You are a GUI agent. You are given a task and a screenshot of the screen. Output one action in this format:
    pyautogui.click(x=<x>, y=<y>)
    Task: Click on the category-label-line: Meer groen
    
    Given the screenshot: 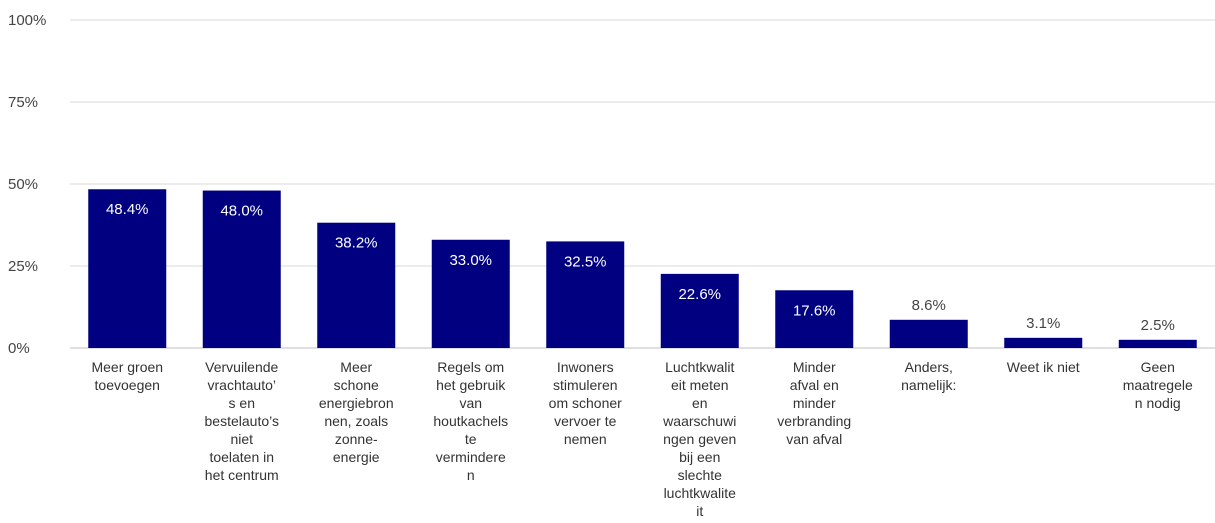 What is the action you would take?
    pyautogui.click(x=127, y=367)
    